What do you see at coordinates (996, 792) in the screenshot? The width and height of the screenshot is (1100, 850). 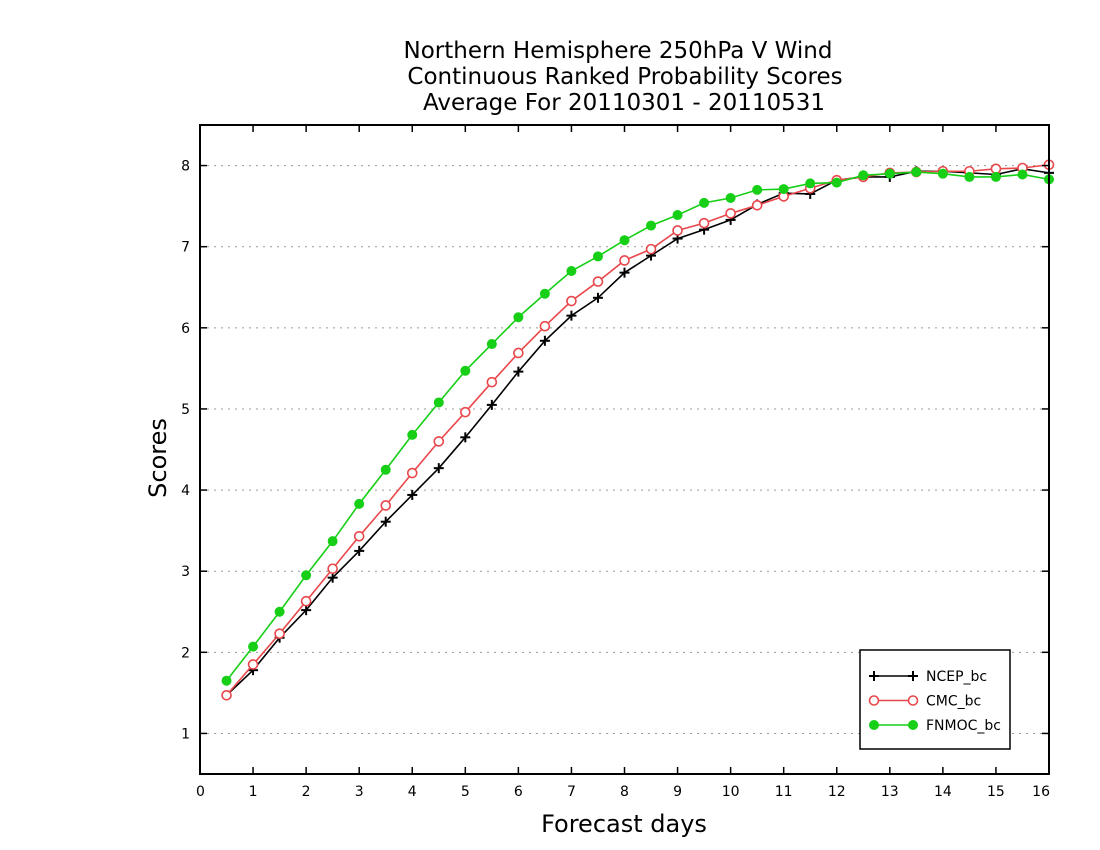 I see `x-tick-label: 15` at bounding box center [996, 792].